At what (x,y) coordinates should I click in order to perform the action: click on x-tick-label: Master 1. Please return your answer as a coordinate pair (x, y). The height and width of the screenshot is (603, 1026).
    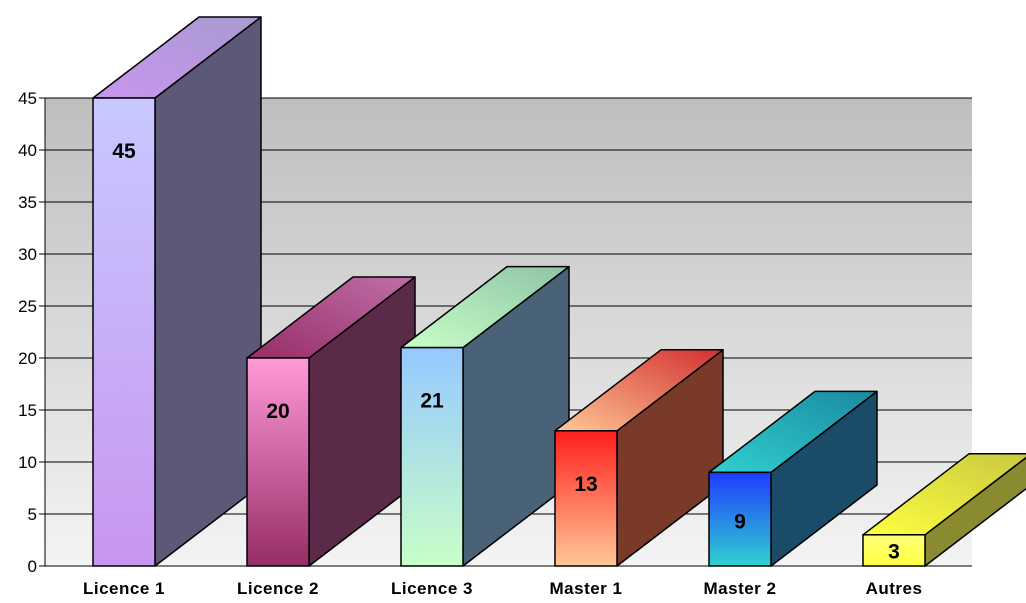
    Looking at the image, I should click on (586, 588).